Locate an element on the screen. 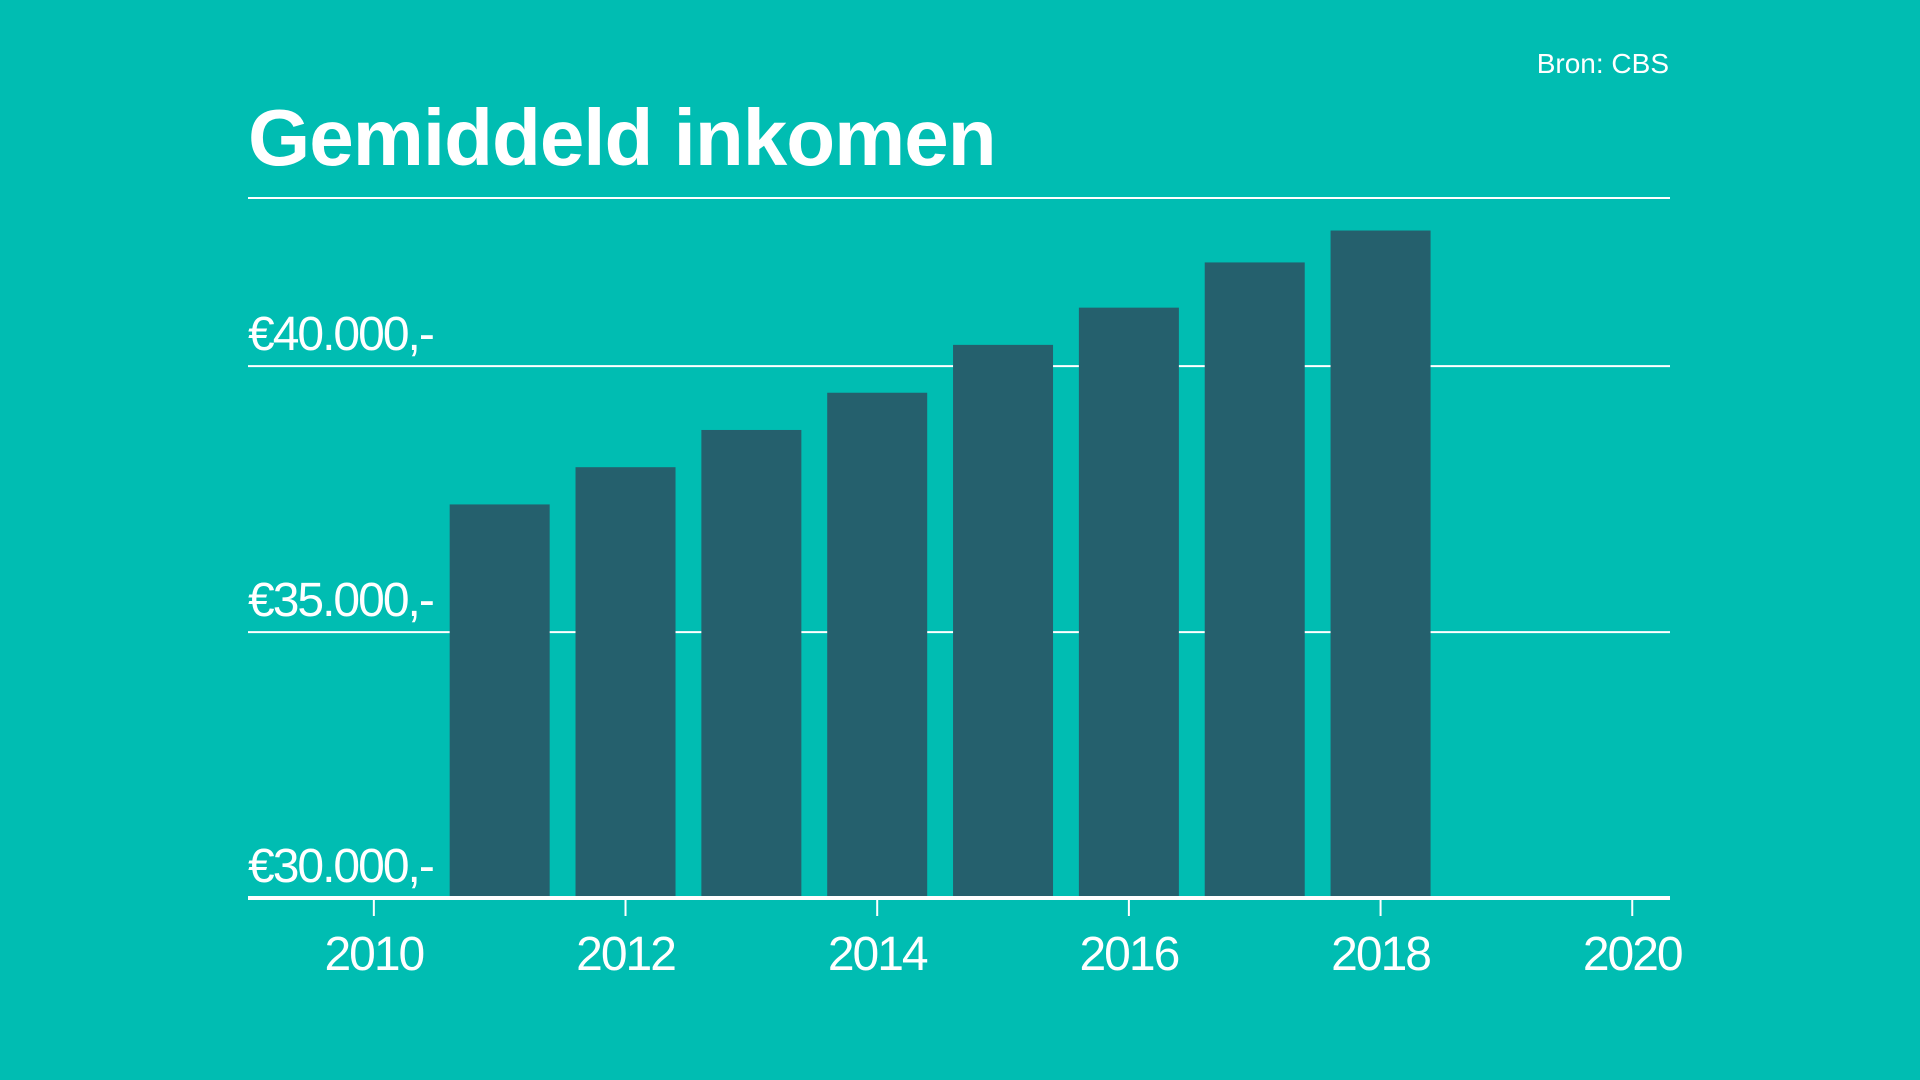 The width and height of the screenshot is (1920, 1080). x-tick-label: 2012 is located at coordinates (625, 954).